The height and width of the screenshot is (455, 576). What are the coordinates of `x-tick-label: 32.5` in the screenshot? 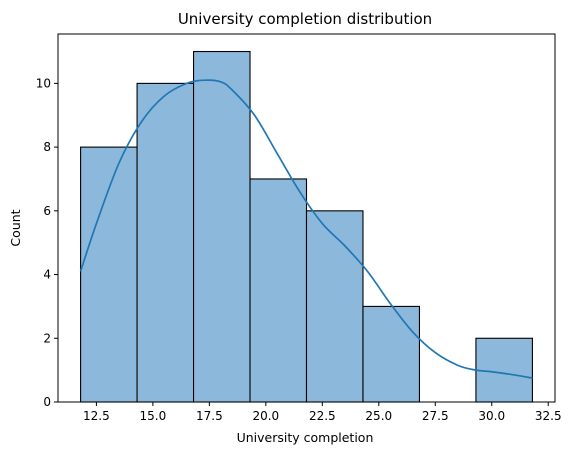 It's located at (548, 416).